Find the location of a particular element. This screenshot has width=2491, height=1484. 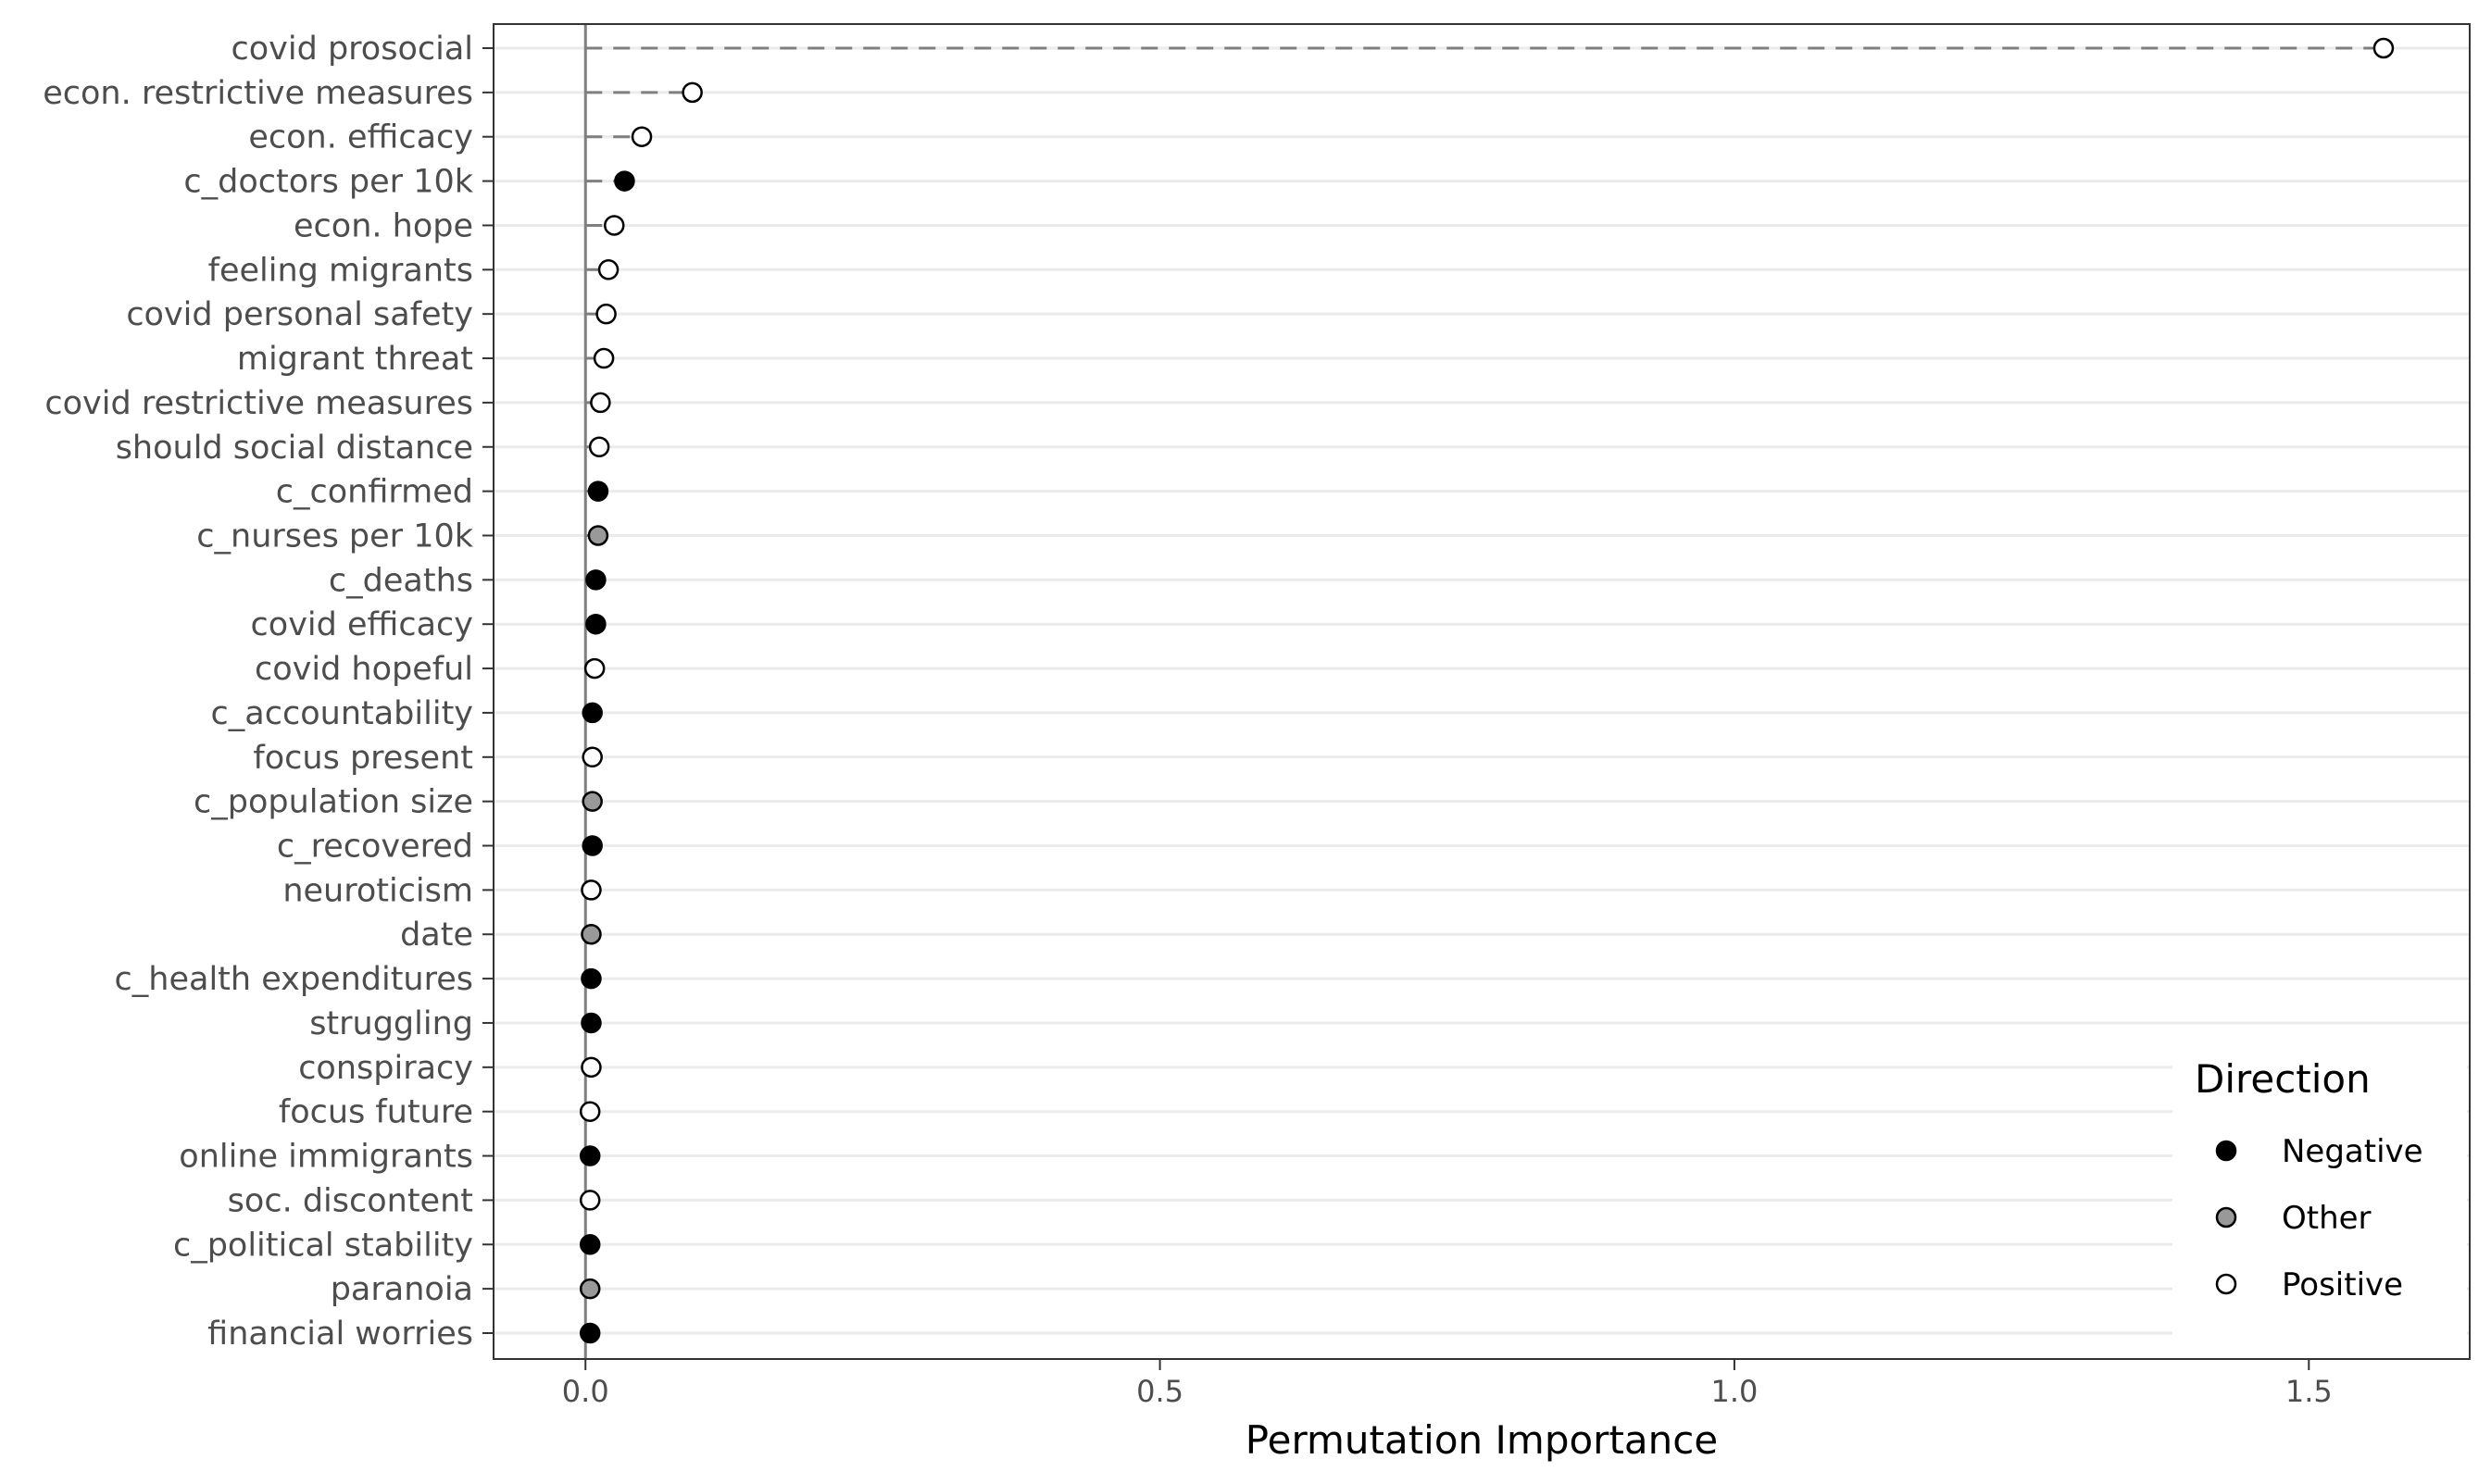

legend-key-positive is located at coordinates (2226, 1284).